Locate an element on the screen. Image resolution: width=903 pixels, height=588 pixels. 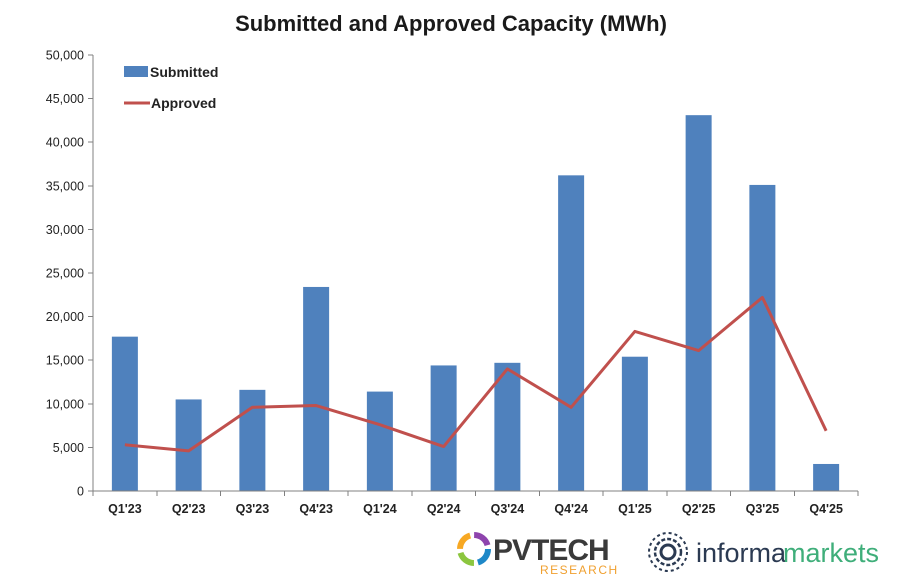
pvtech-logo: PVTECH RESEARCH is located at coordinates (538, 554).